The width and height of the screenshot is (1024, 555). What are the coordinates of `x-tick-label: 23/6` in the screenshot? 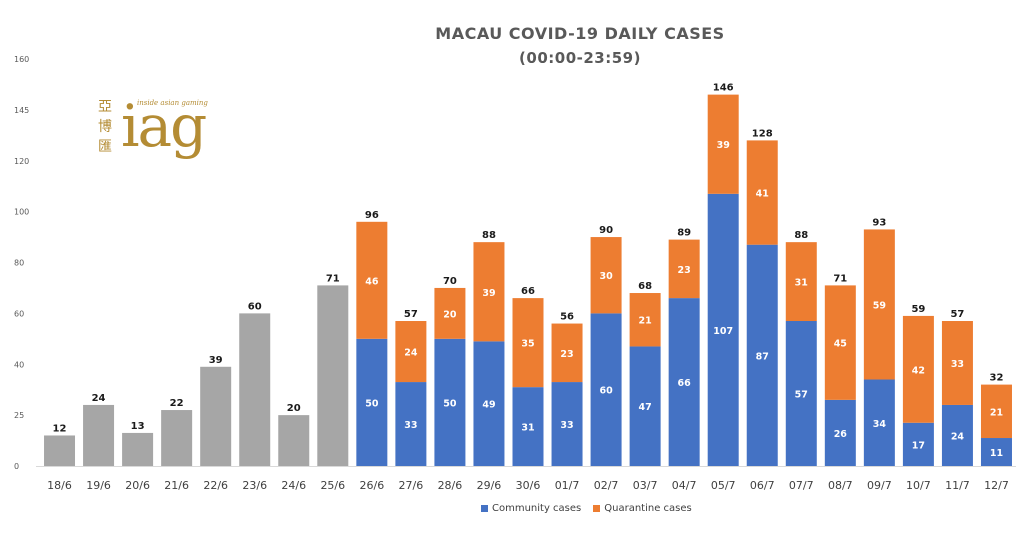 It's located at (254, 485).